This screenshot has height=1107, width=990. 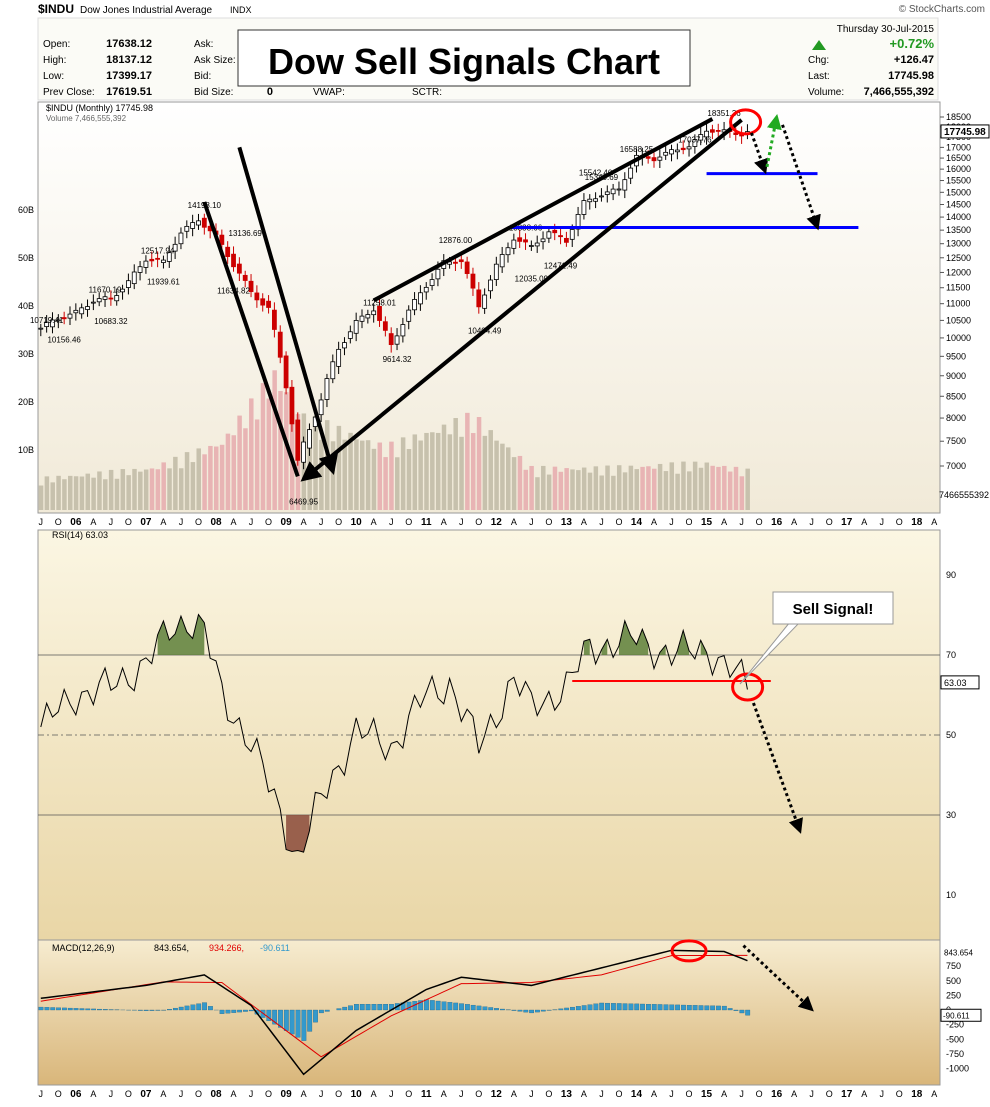 I want to click on x-tick-label: 18, so click(x=917, y=522).